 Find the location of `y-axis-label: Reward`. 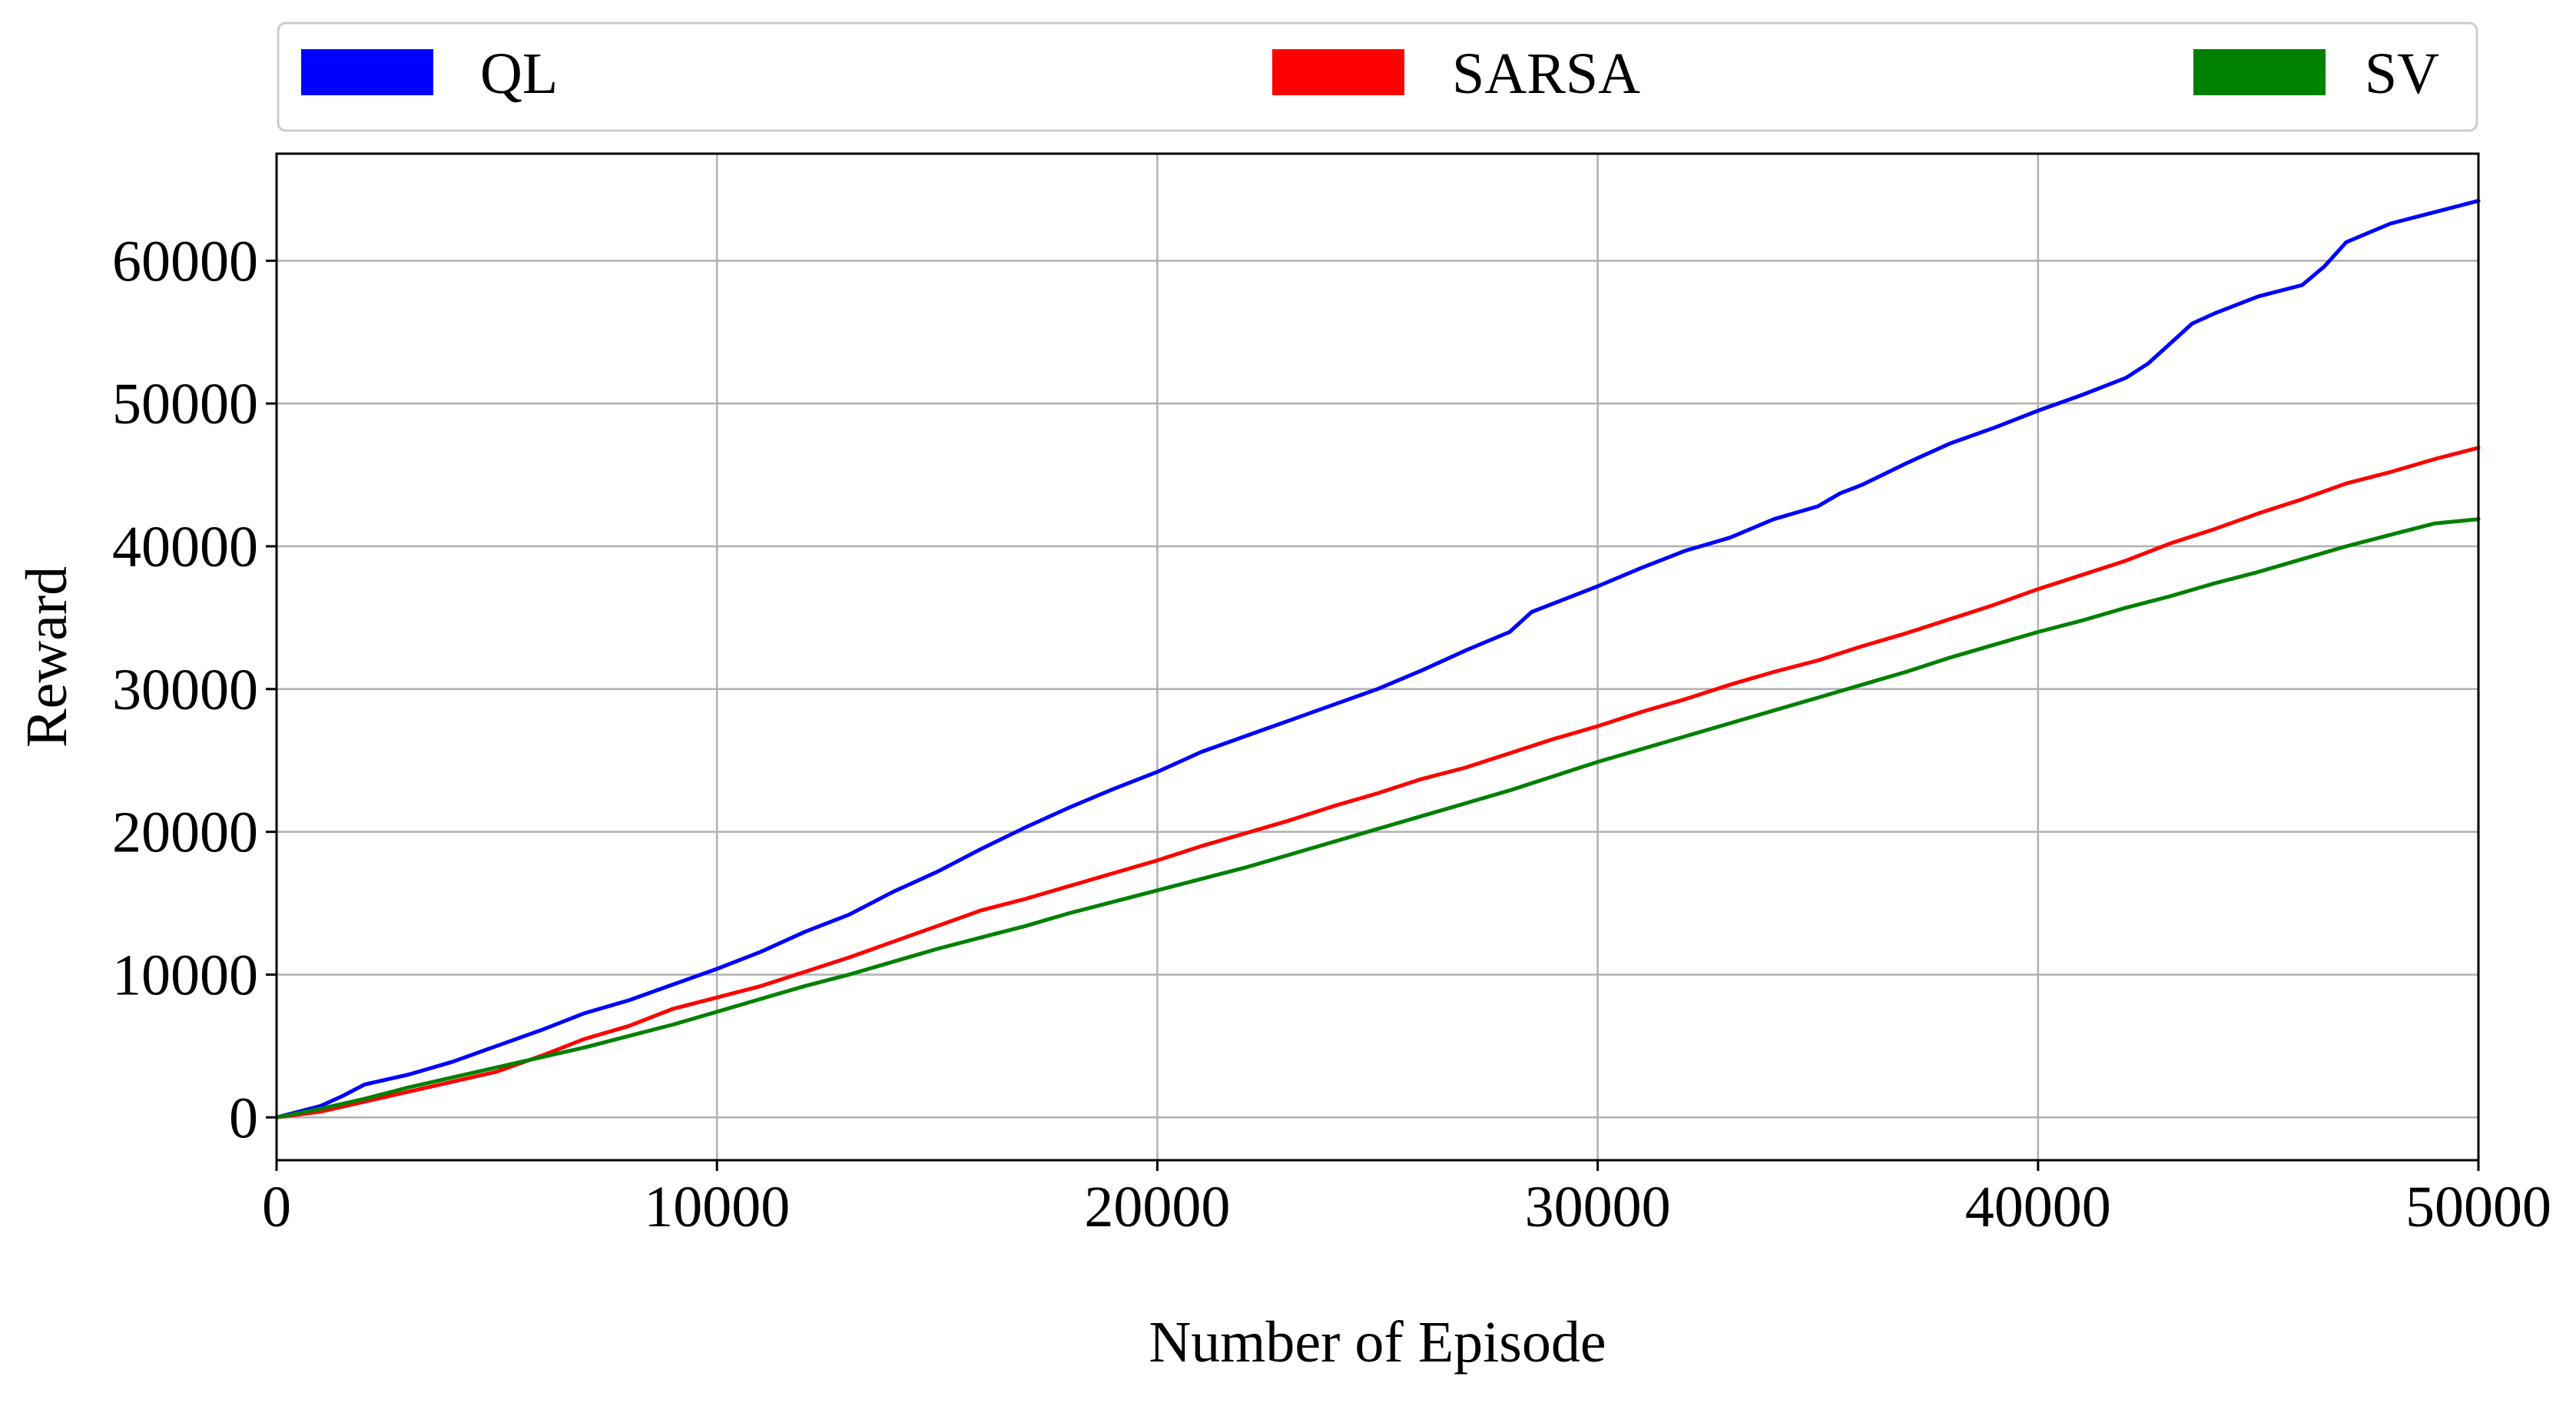

y-axis-label: Reward is located at coordinates (47, 657).